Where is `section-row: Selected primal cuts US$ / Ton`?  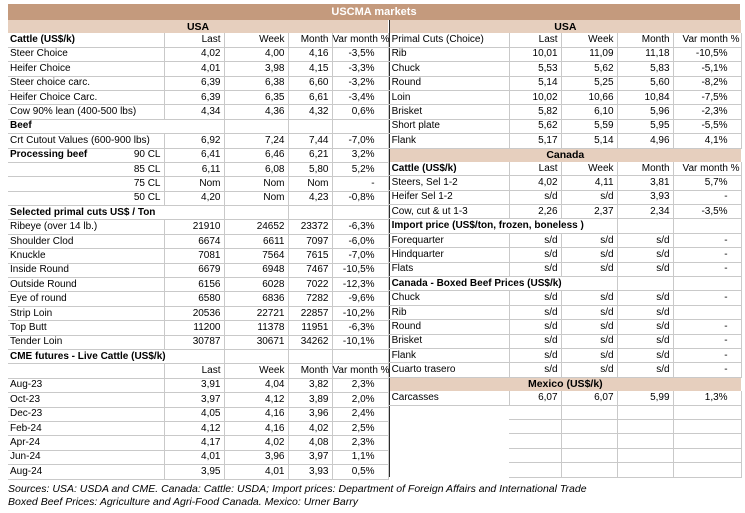 section-row: Selected primal cuts US$ / Ton is located at coordinates (198, 213).